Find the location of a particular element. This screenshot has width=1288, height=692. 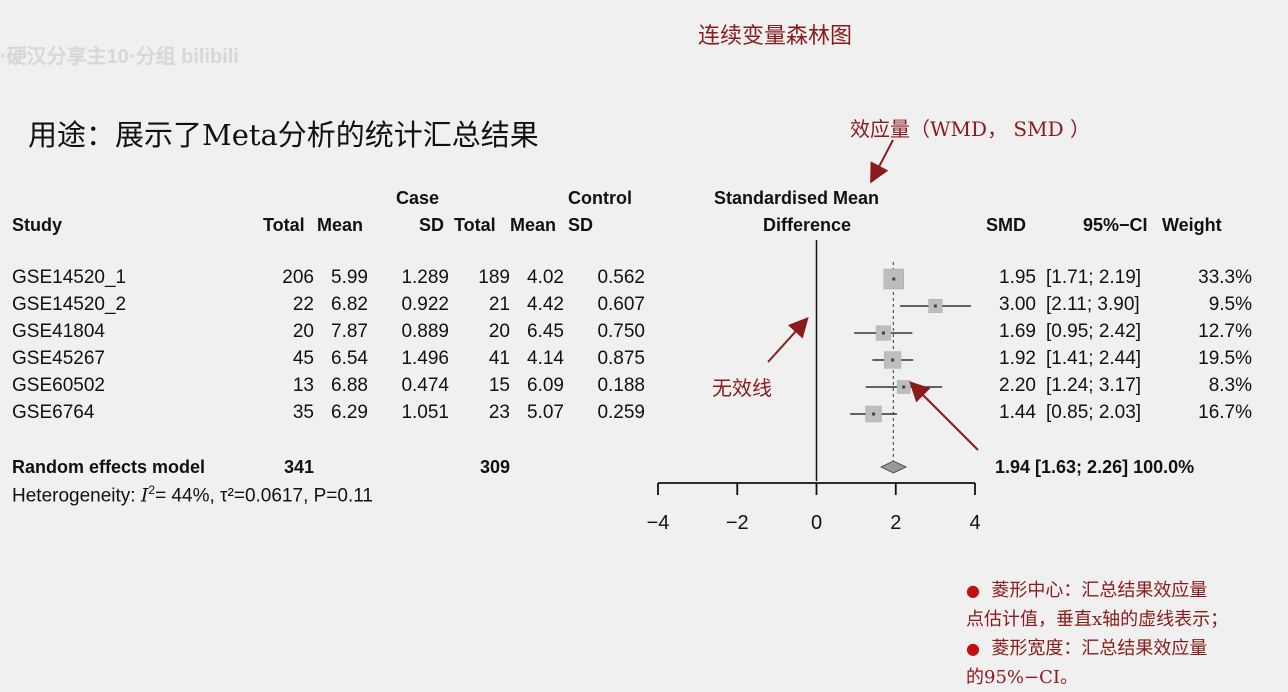

study-cell-weight: 19.5% is located at coordinates (1225, 358).